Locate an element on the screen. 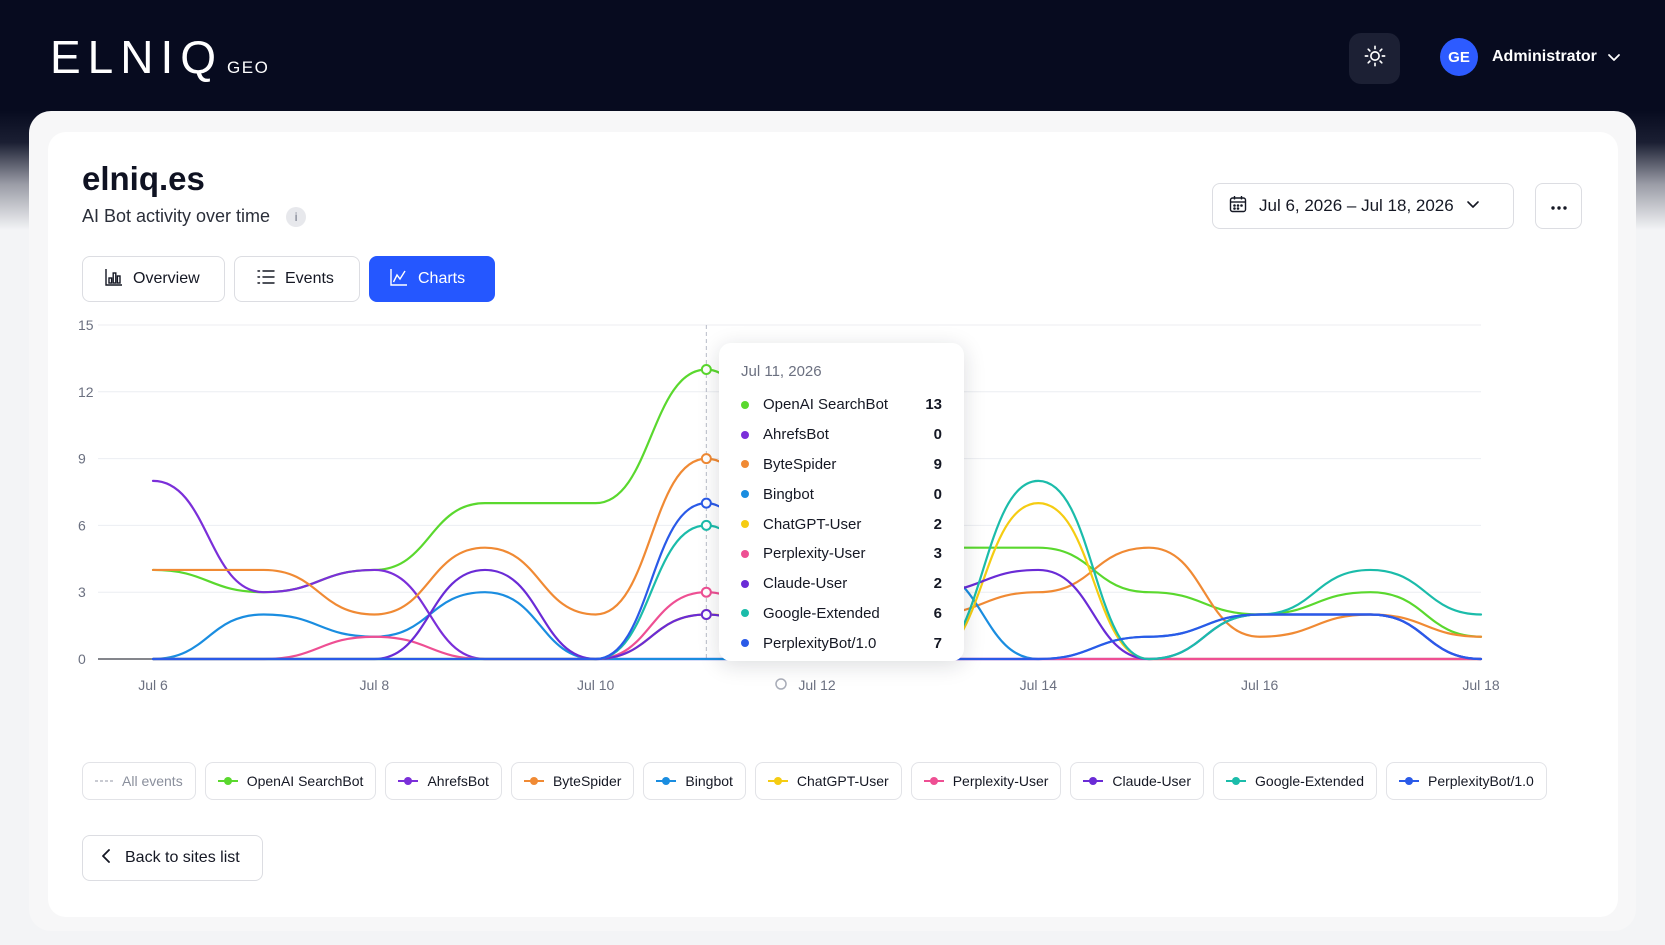 The image size is (1665, 945). logo: ELNIQ GEO is located at coordinates (159, 57).